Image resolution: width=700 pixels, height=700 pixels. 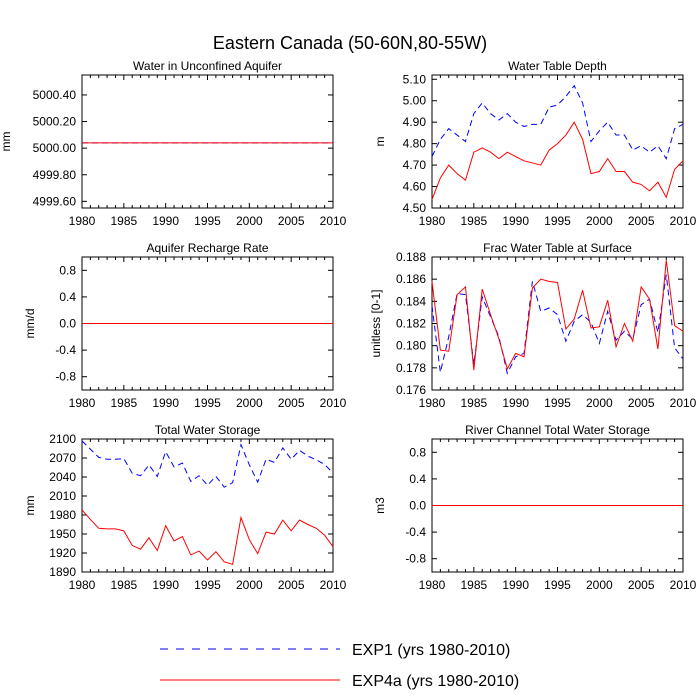 What do you see at coordinates (55, 201) in the screenshot?
I see `y-tick-label: 4999.60` at bounding box center [55, 201].